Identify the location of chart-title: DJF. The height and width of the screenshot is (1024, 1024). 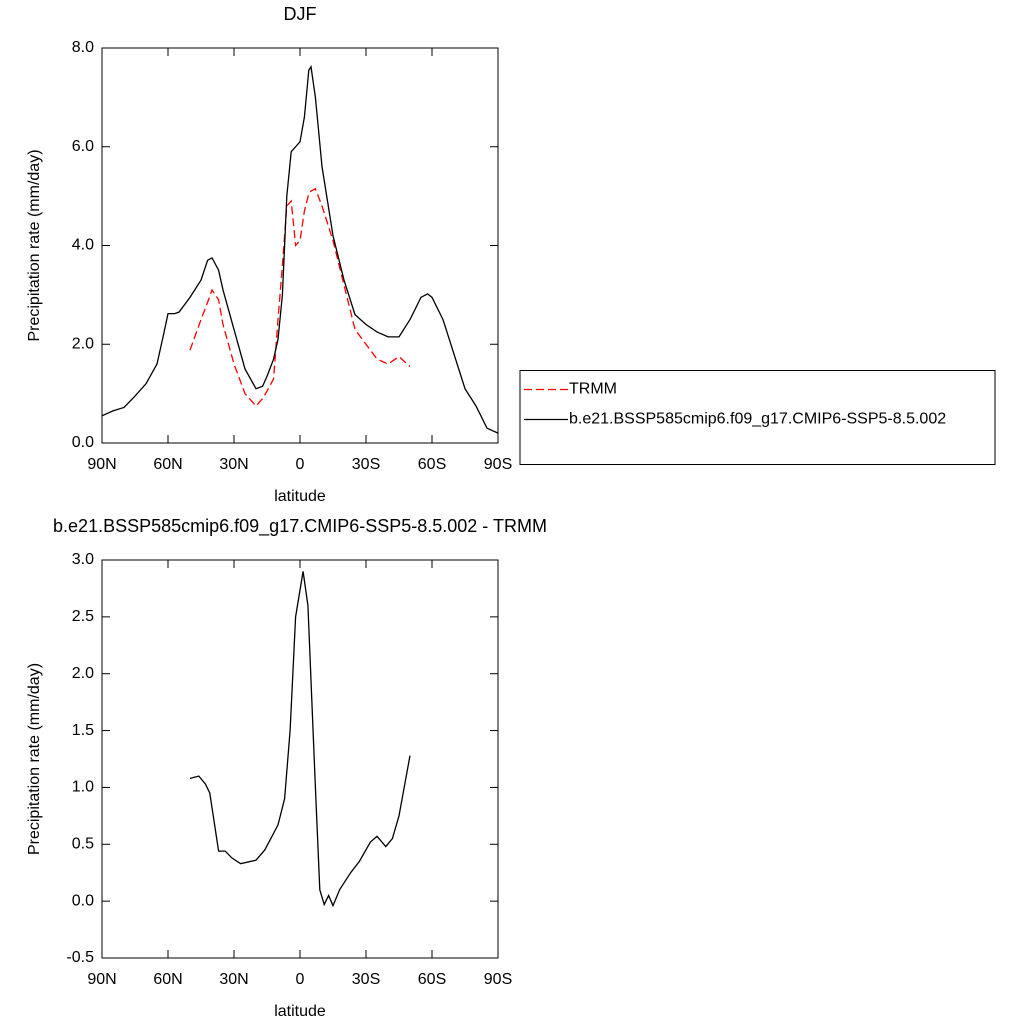
(300, 14).